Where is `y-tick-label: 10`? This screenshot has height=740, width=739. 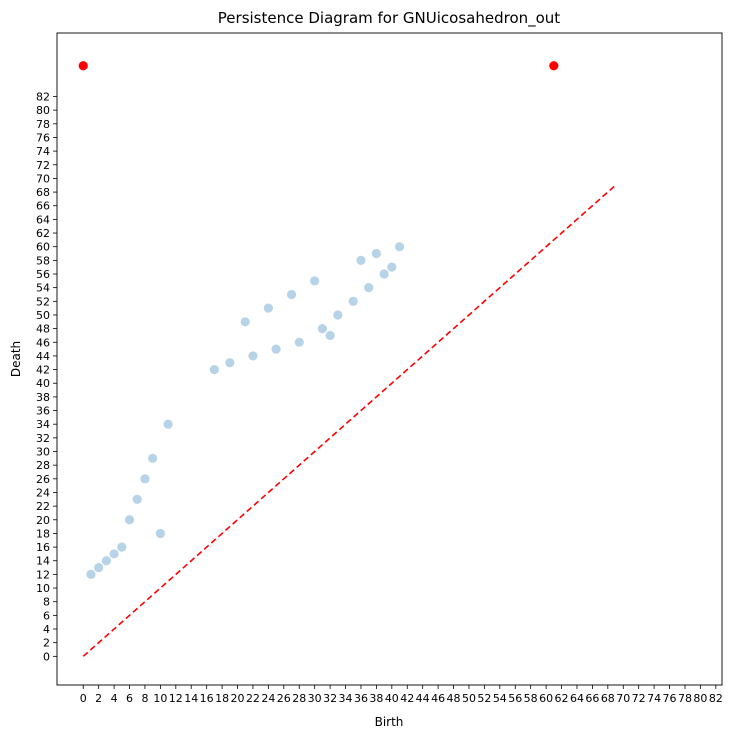
y-tick-label: 10 is located at coordinates (43, 588).